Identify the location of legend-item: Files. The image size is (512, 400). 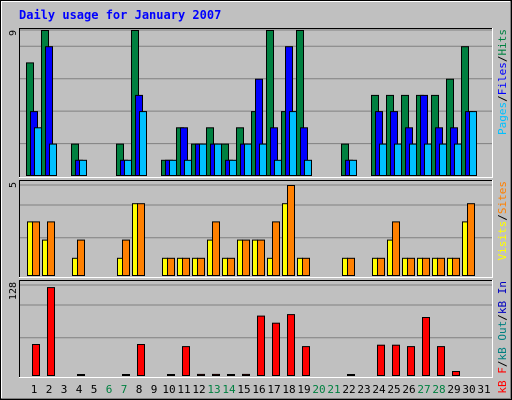
(502, 78).